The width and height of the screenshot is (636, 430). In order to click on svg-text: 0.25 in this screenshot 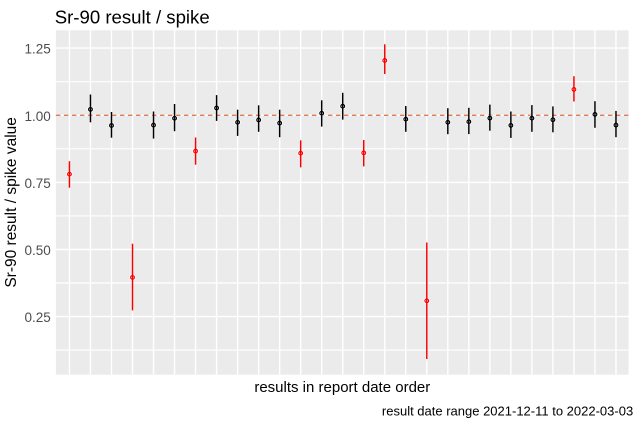, I will do `click(38, 317)`.